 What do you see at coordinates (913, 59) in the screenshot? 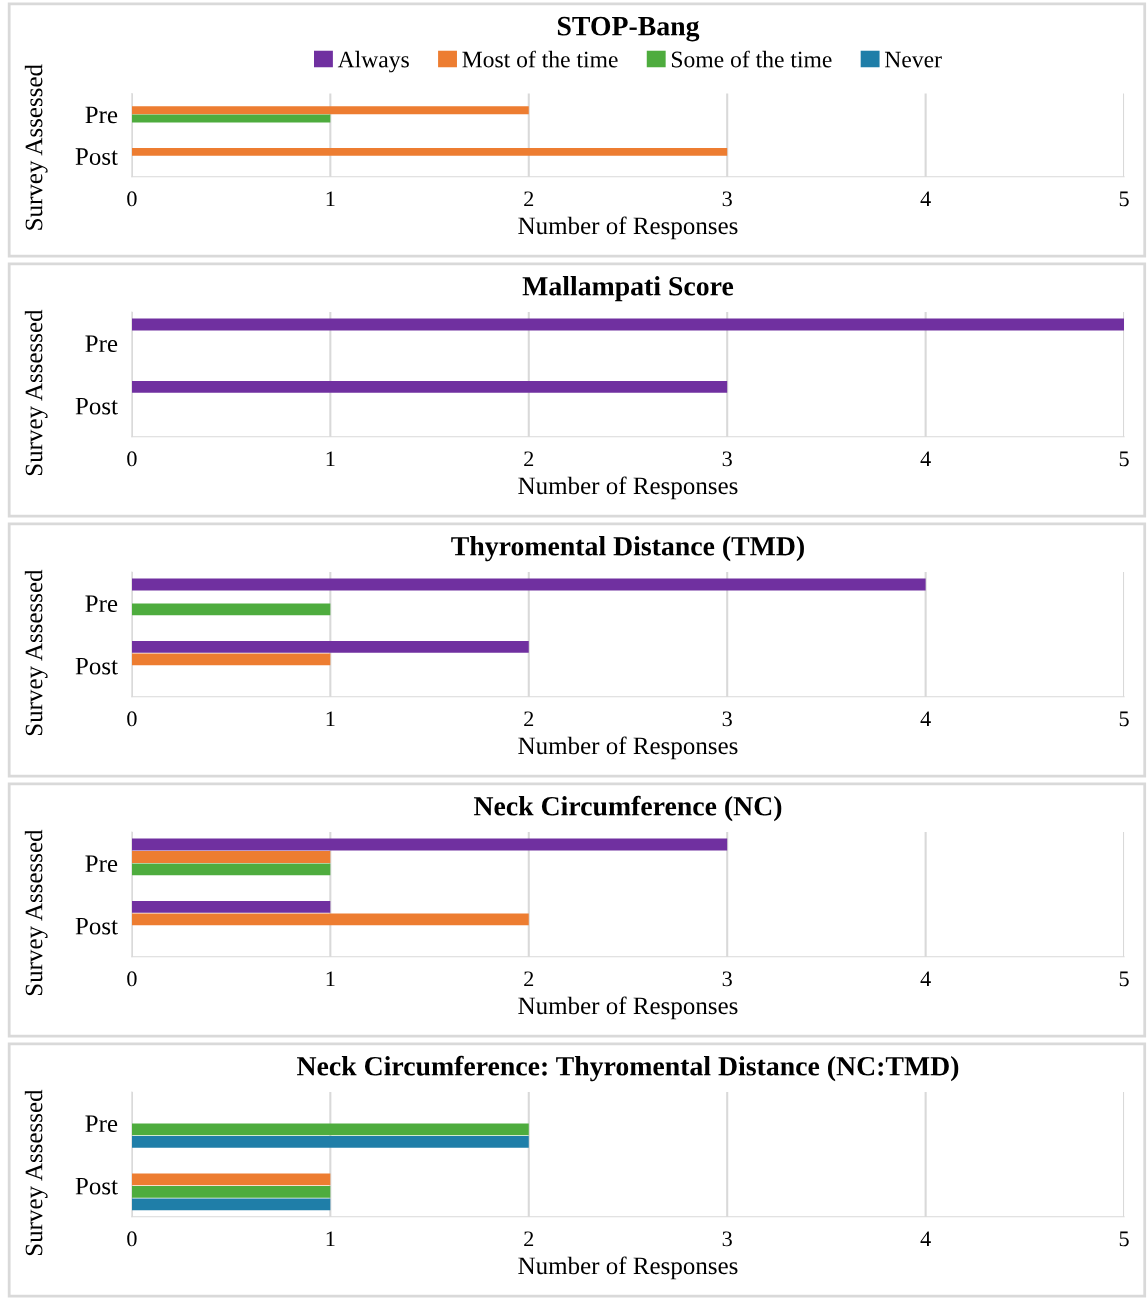
I see `legend-label: Never` at bounding box center [913, 59].